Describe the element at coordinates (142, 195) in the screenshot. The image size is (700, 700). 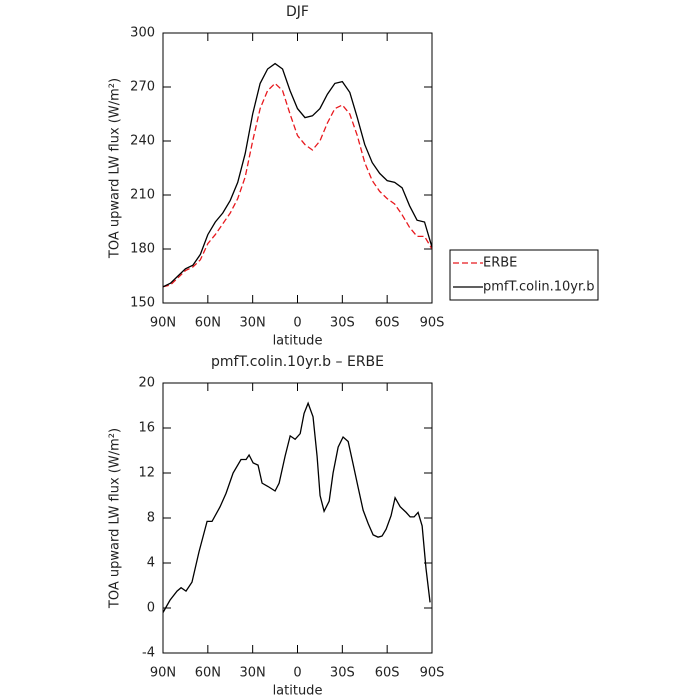
I see `y-tick-label: 210` at that location.